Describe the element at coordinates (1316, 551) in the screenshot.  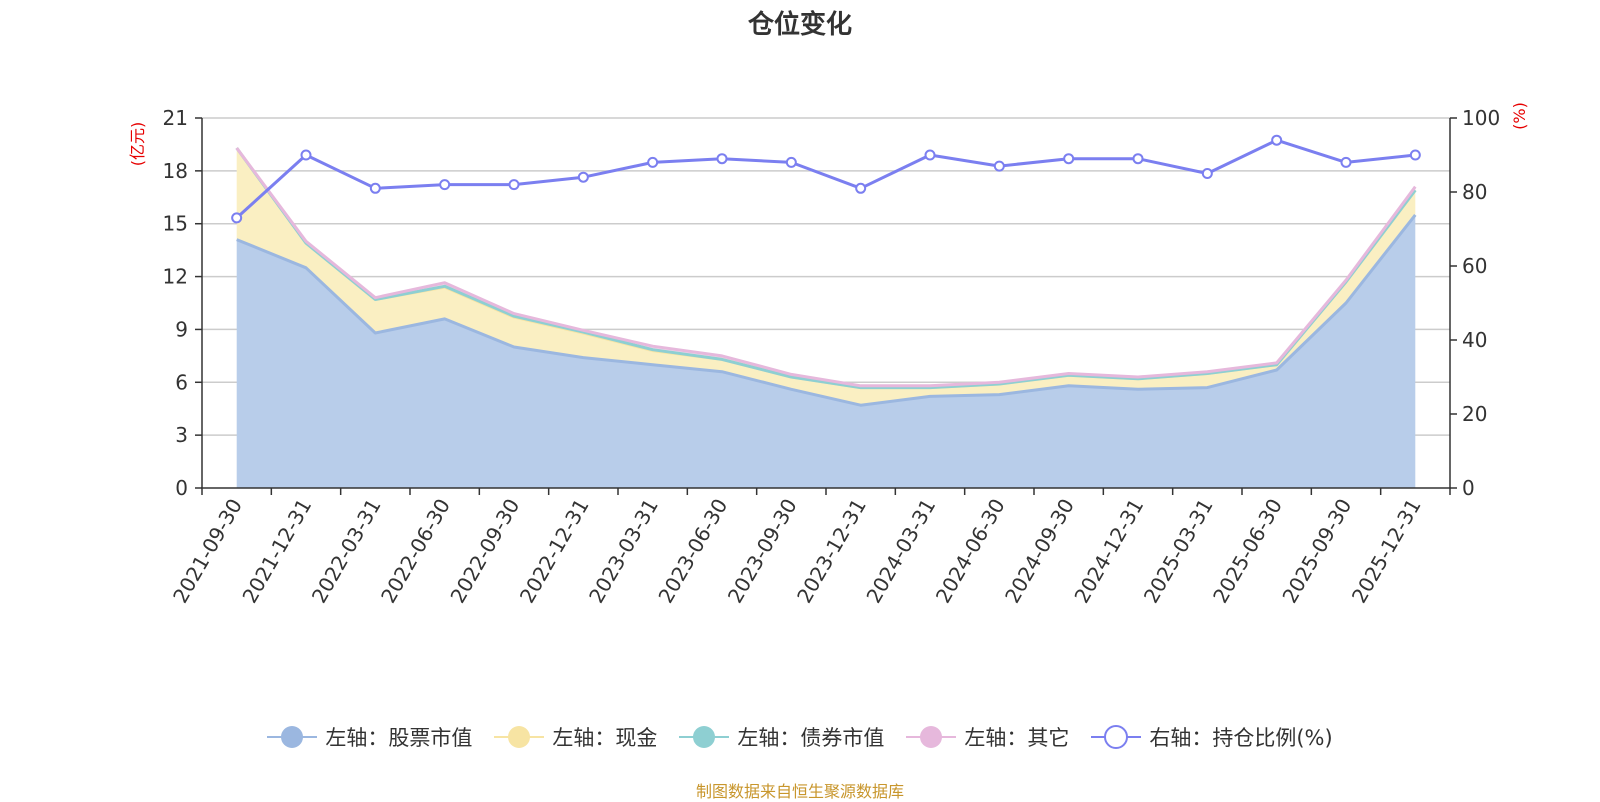
I see `x-tick-label: 2025-09-30` at that location.